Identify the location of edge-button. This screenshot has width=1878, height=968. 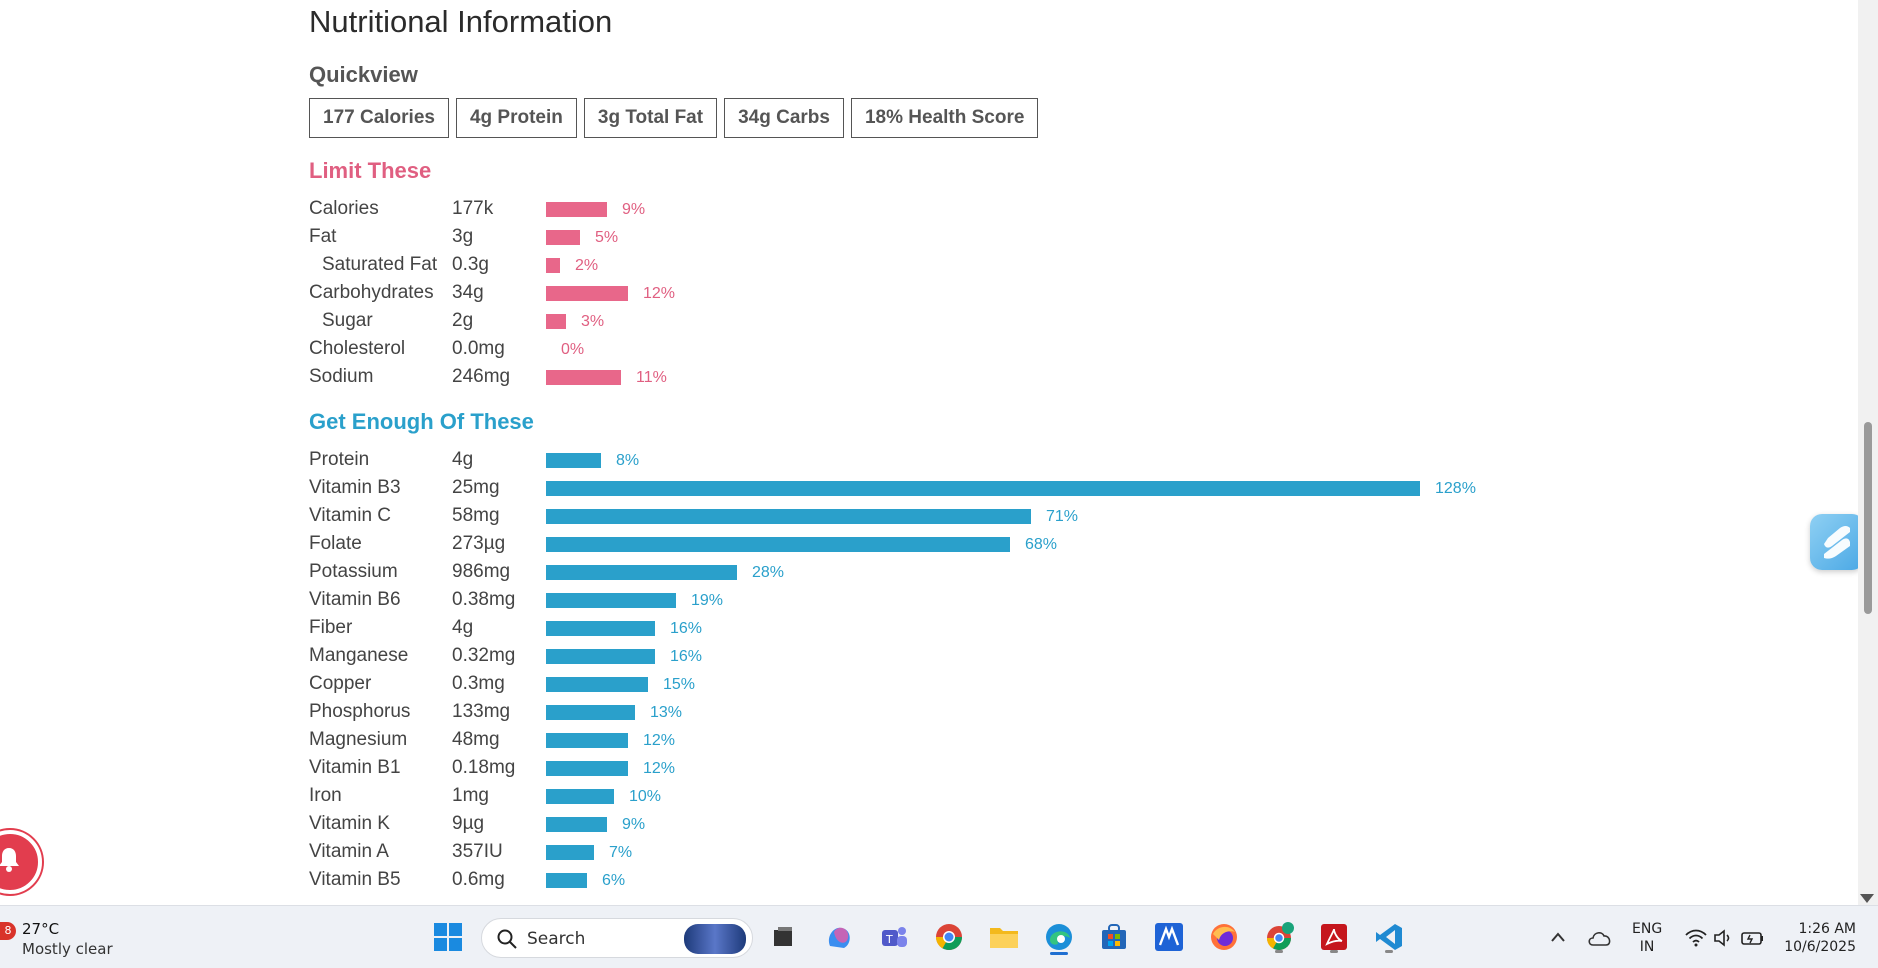
(1059, 937).